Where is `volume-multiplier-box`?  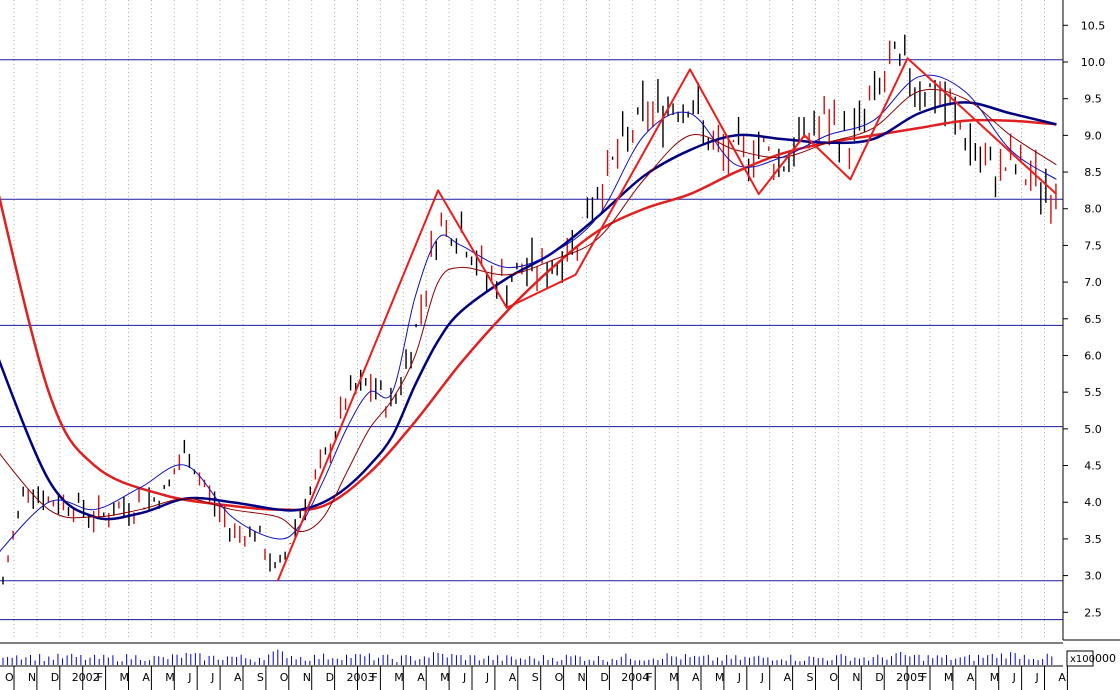
volume-multiplier-box is located at coordinates (1080, 658).